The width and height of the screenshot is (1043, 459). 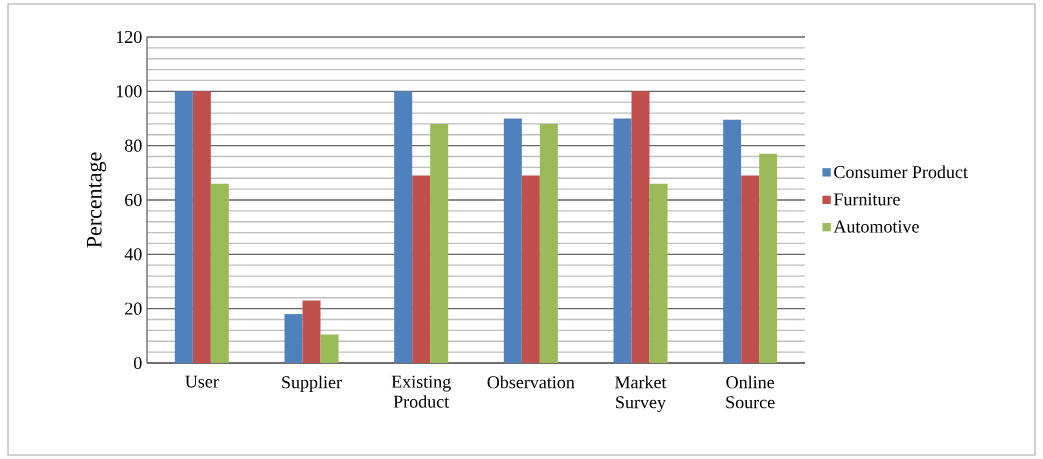 What do you see at coordinates (421, 391) in the screenshot?
I see `x-tick-label: Existing Product` at bounding box center [421, 391].